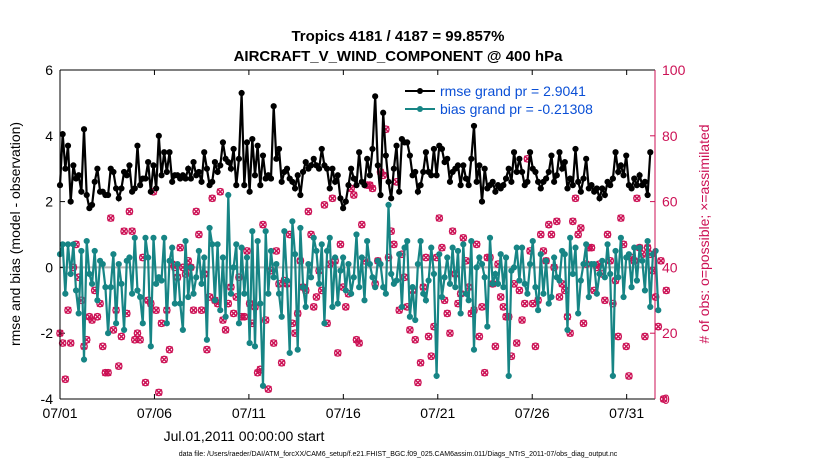  Describe the element at coordinates (49, 70) in the screenshot. I see `y-left-tick-label: 6` at that location.